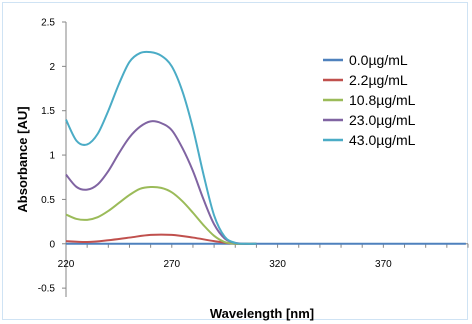  Describe the element at coordinates (52, 156) in the screenshot. I see `y-tick-label: 1` at that location.